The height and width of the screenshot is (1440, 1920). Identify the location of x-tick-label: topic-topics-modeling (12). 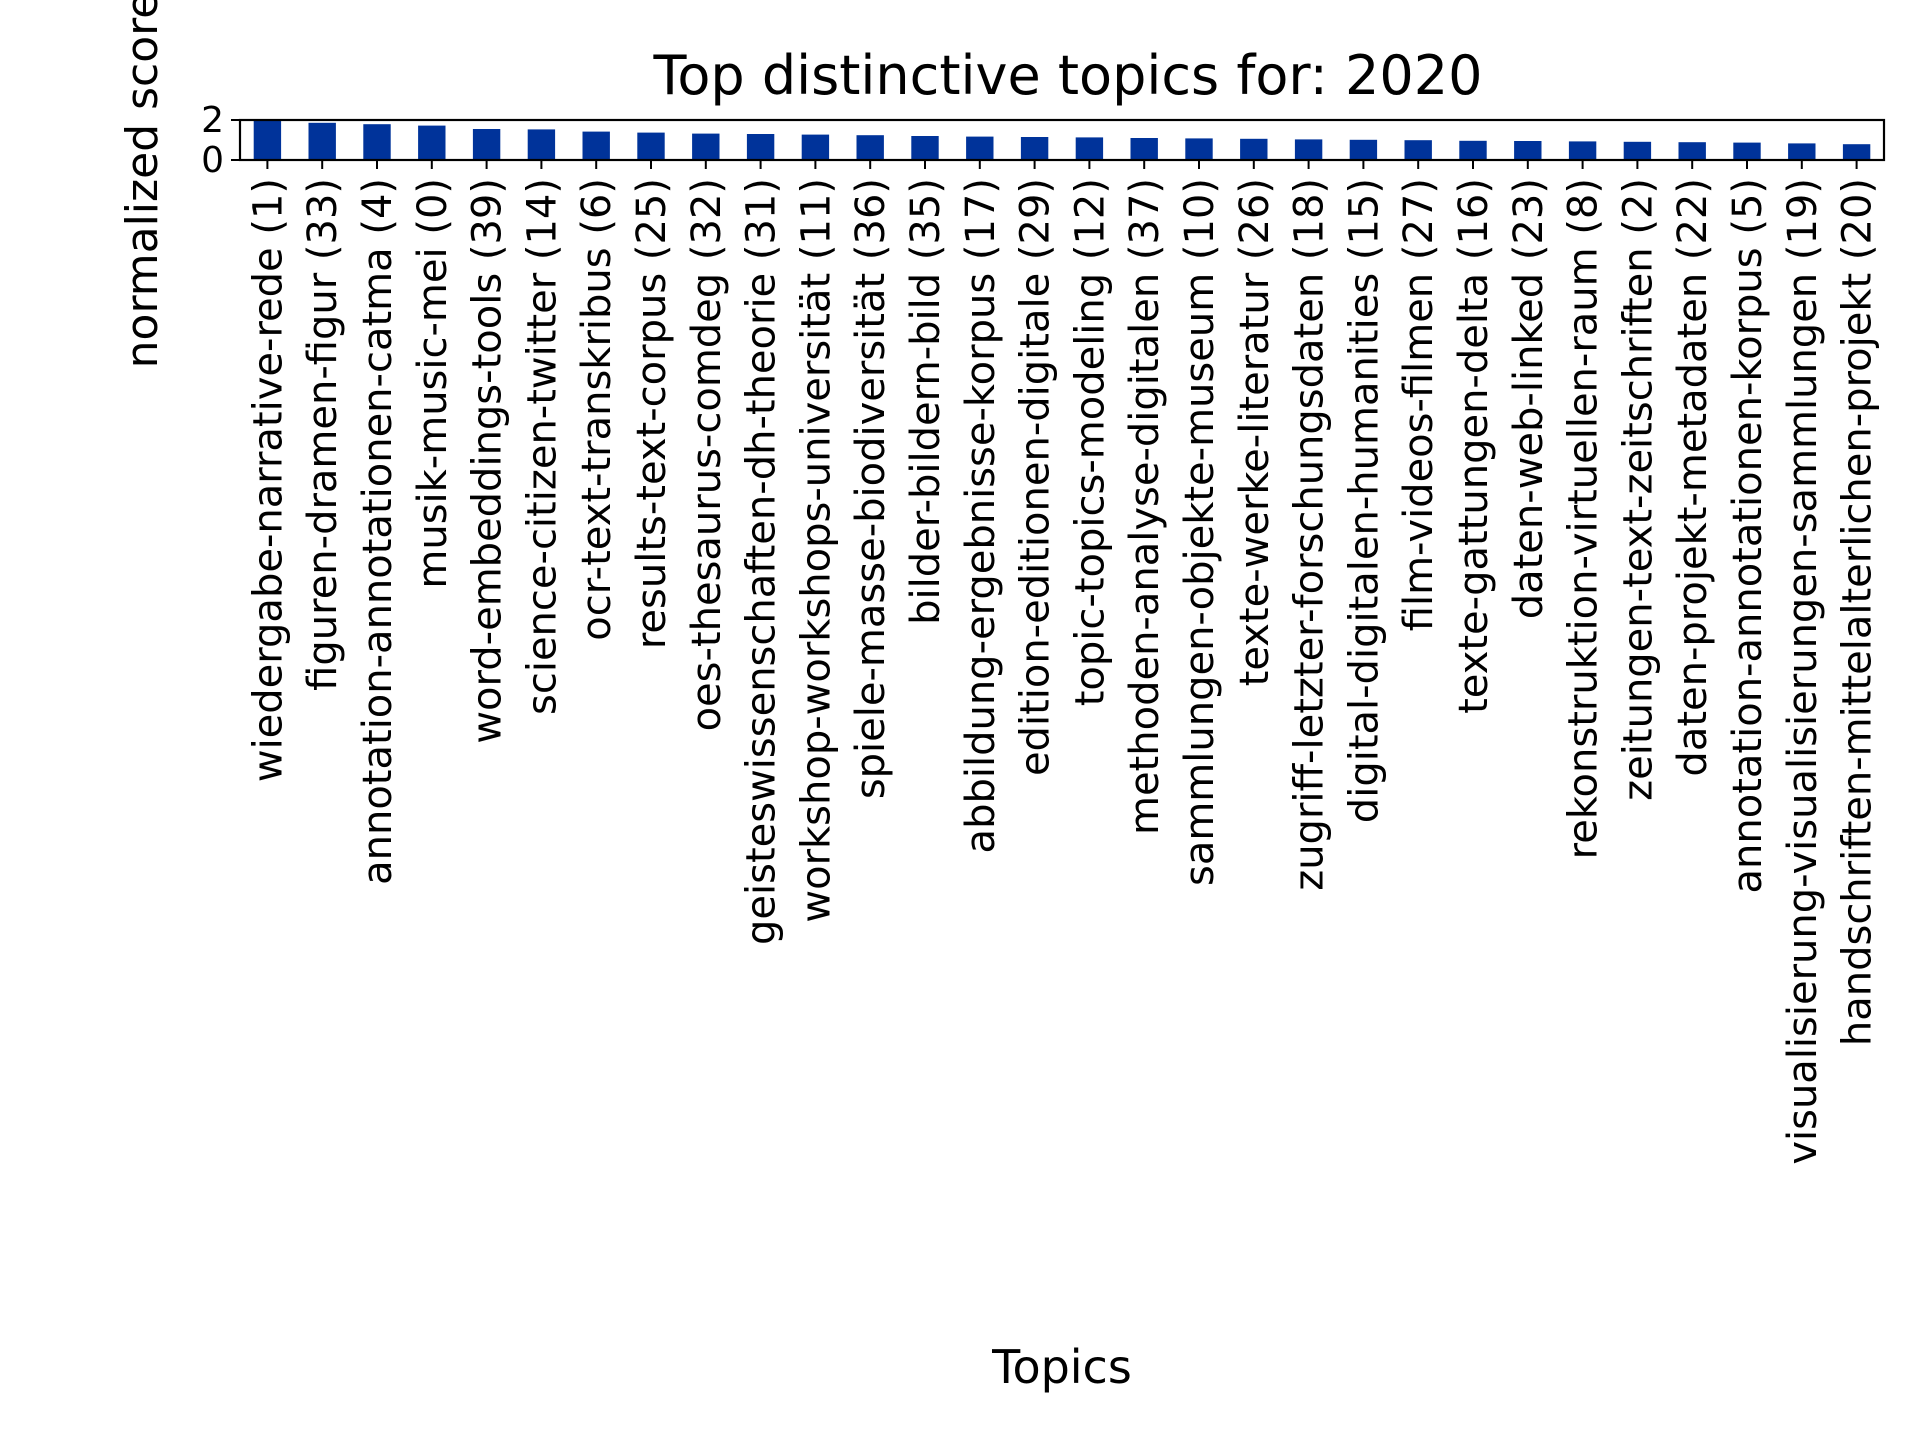
(1090, 442).